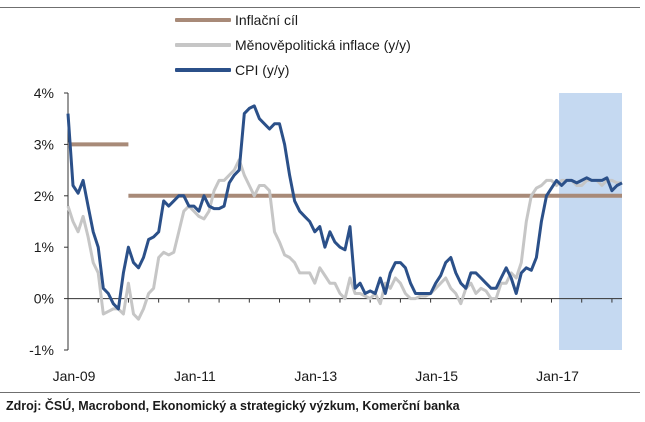  Describe the element at coordinates (44, 93) in the screenshot. I see `y-tick-label: 4%` at that location.